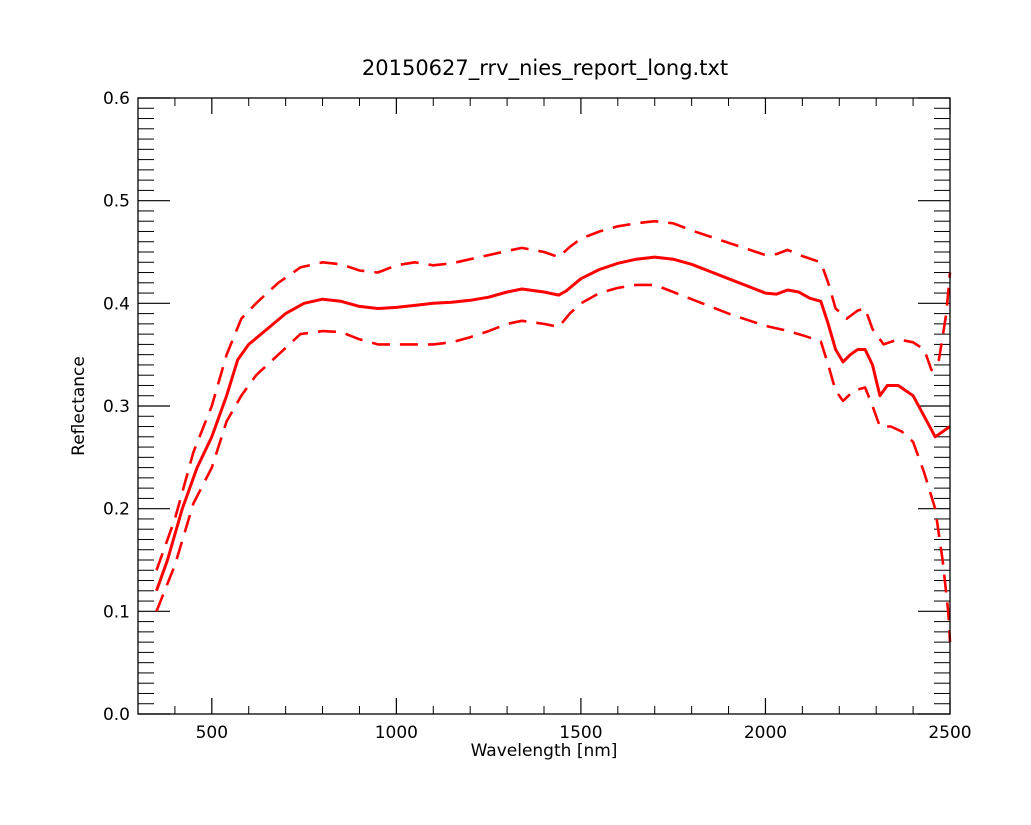 The image size is (1031, 825). Describe the element at coordinates (116, 407) in the screenshot. I see `y-tick-label: 0.3` at that location.